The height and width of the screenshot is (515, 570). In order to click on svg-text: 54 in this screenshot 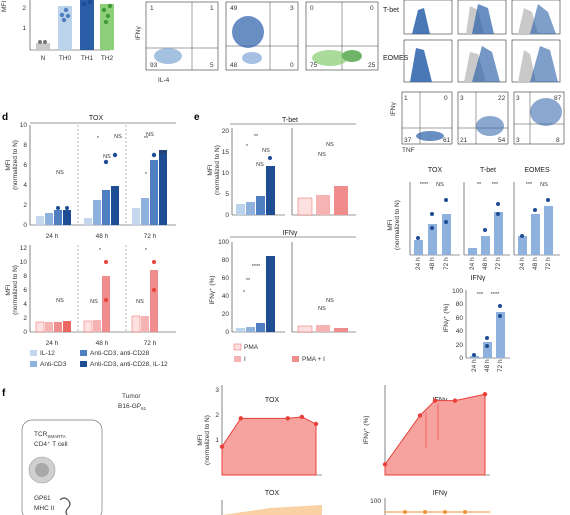, I will do `click(502, 140)`.